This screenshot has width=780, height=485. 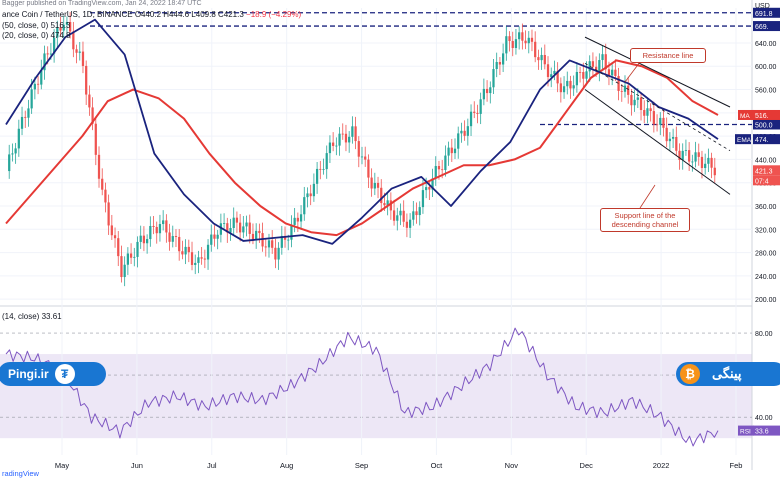 What do you see at coordinates (764, 334) in the screenshot?
I see `rsi-tick-label: 80.00` at bounding box center [764, 334].